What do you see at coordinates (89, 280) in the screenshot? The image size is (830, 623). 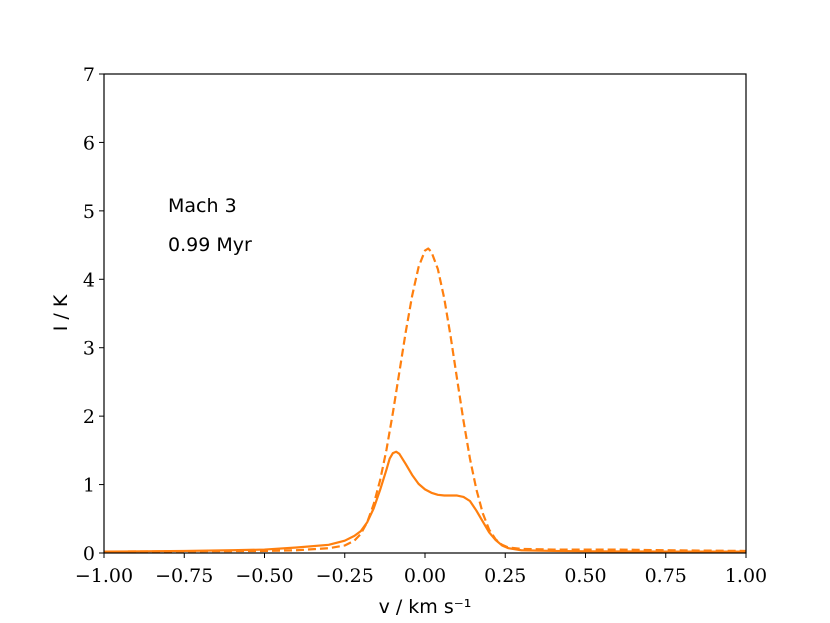 I see `y-tick-label: 4` at bounding box center [89, 280].